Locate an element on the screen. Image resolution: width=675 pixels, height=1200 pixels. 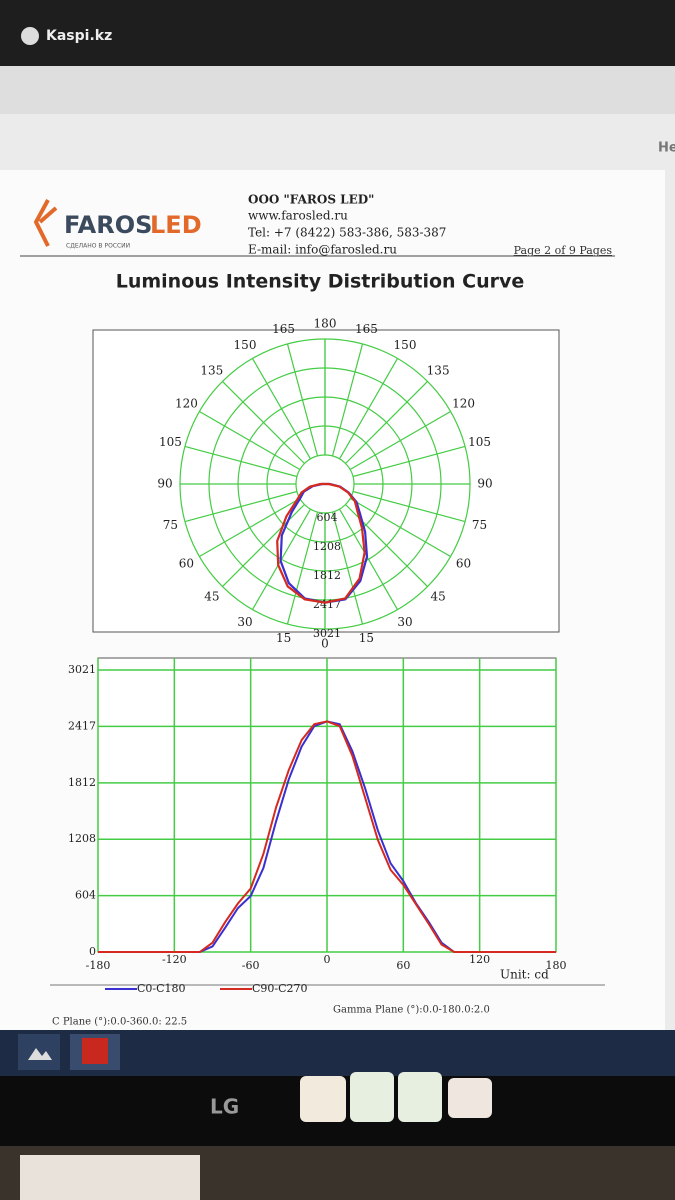
x-tick-label: 0 is located at coordinates (327, 959).